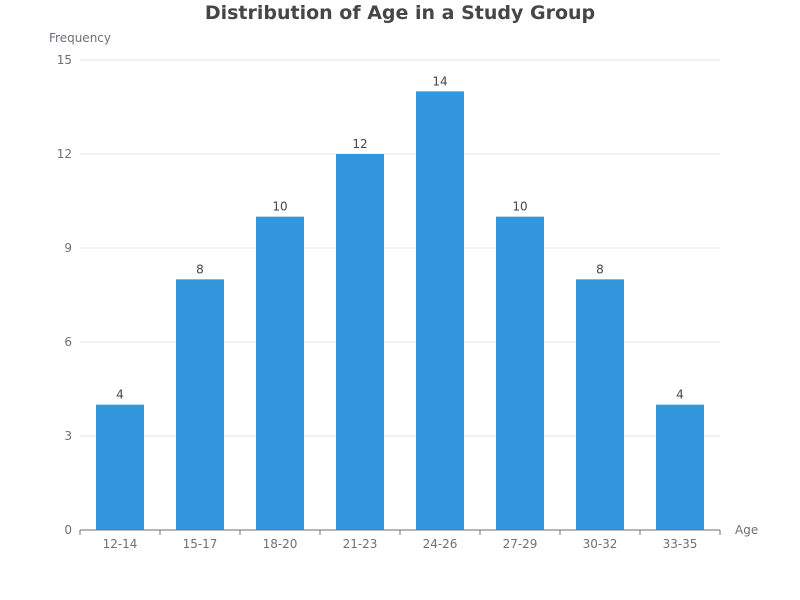  I want to click on x-tick-label: 15-17, so click(200, 544).